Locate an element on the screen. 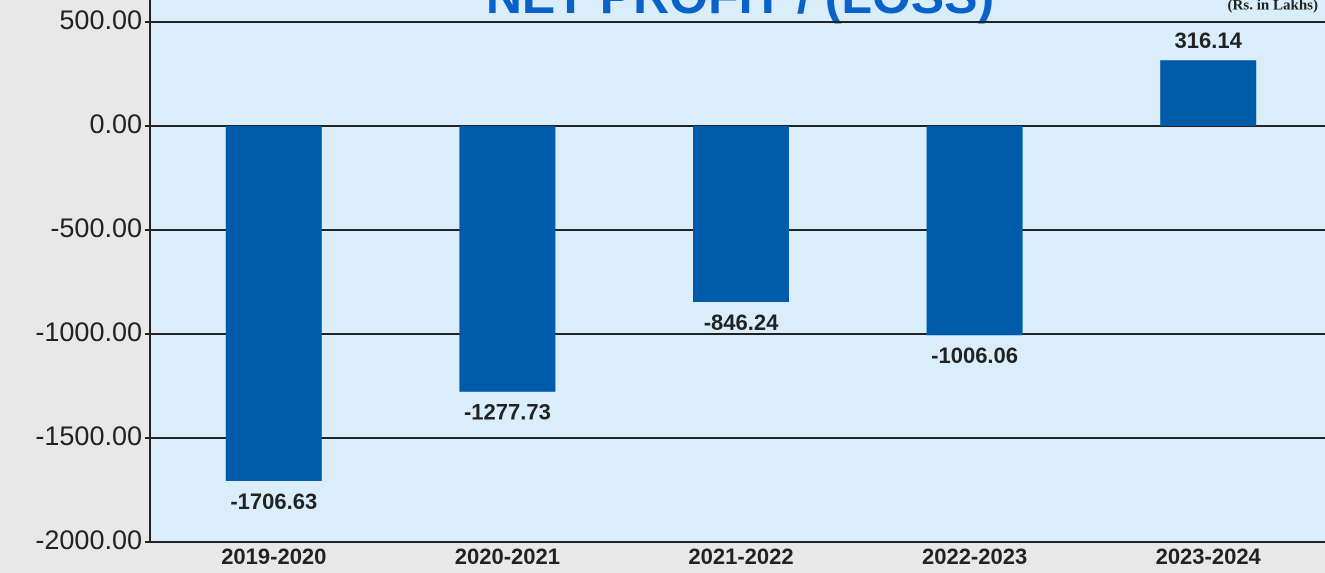 This screenshot has height=573, width=1325. x-tick-label: 2023-2024 is located at coordinates (1209, 556).